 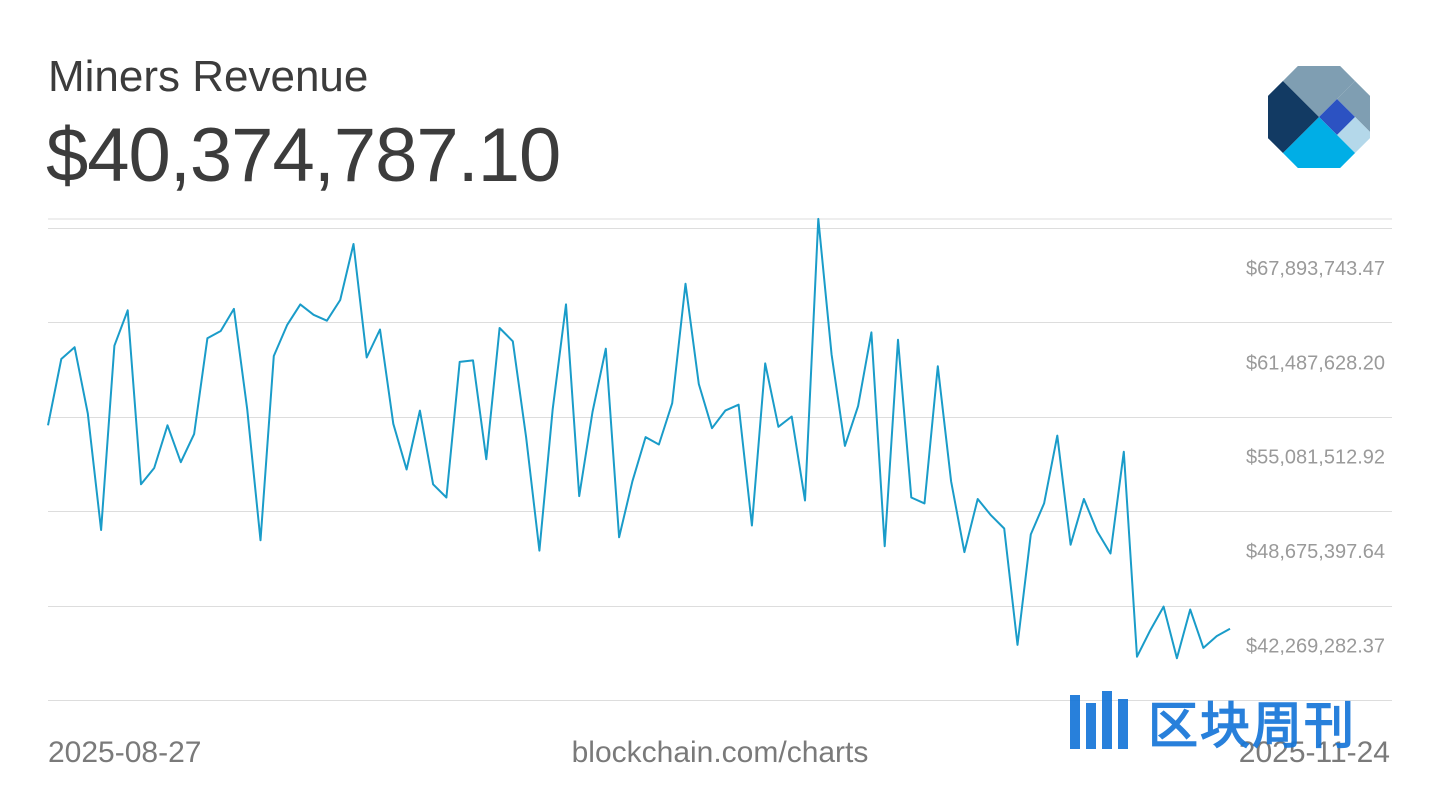 What do you see at coordinates (720, 752) in the screenshot?
I see `source-link: blockchain.com/charts` at bounding box center [720, 752].